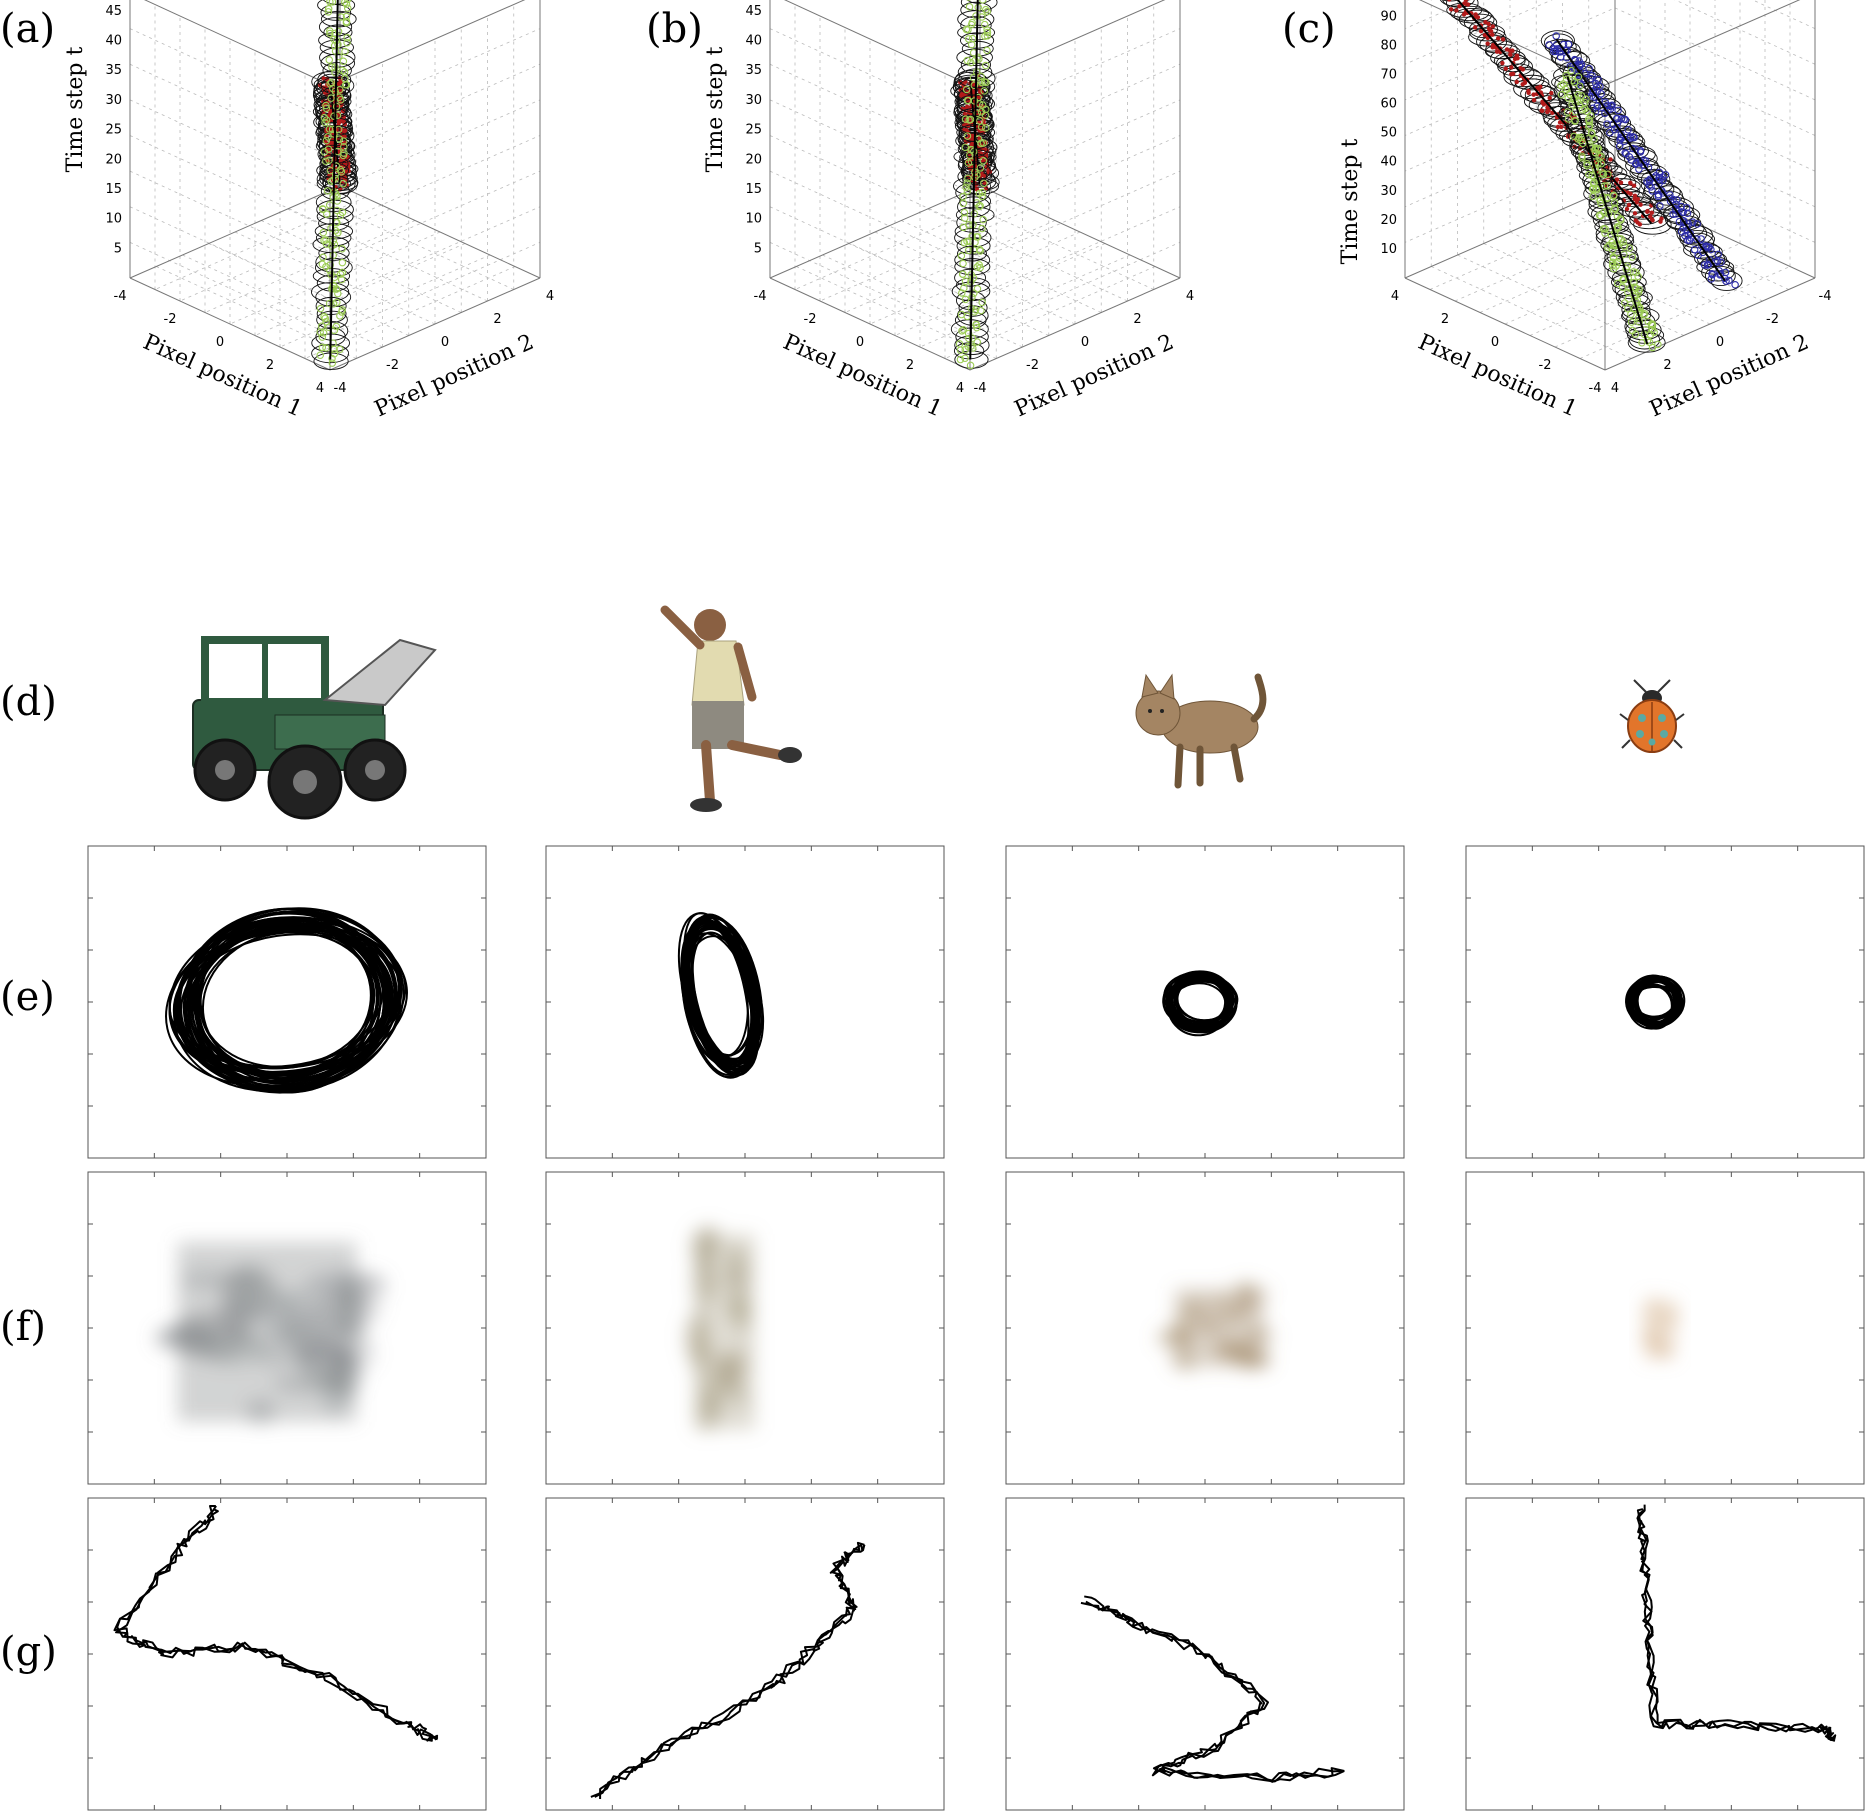  What do you see at coordinates (1595, 388) in the screenshot?
I see `x-tick-label: -4` at bounding box center [1595, 388].